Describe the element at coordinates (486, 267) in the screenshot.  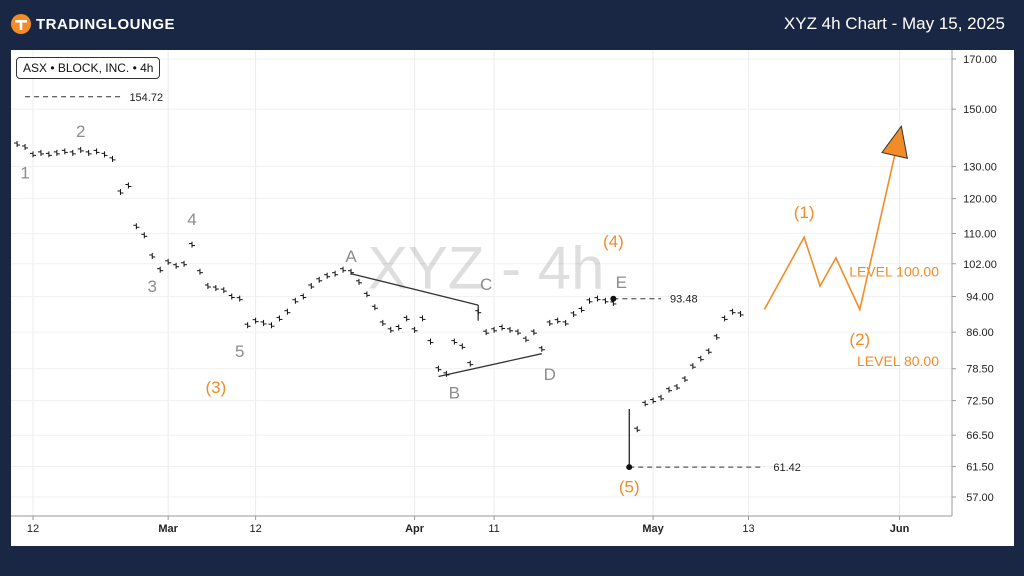
I see `watermark-text: XYZ - 4h` at that location.